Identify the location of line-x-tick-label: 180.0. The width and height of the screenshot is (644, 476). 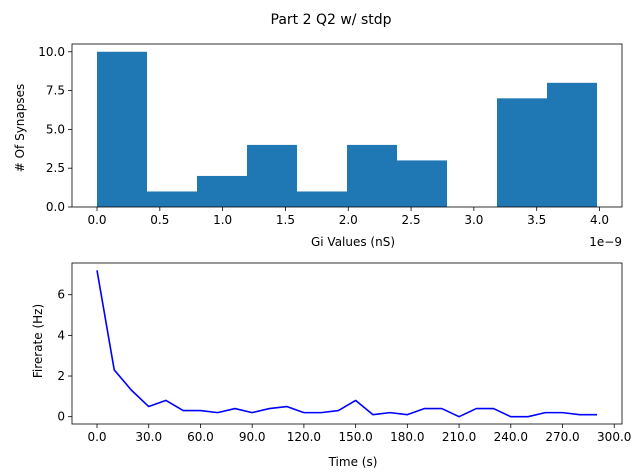
(407, 437).